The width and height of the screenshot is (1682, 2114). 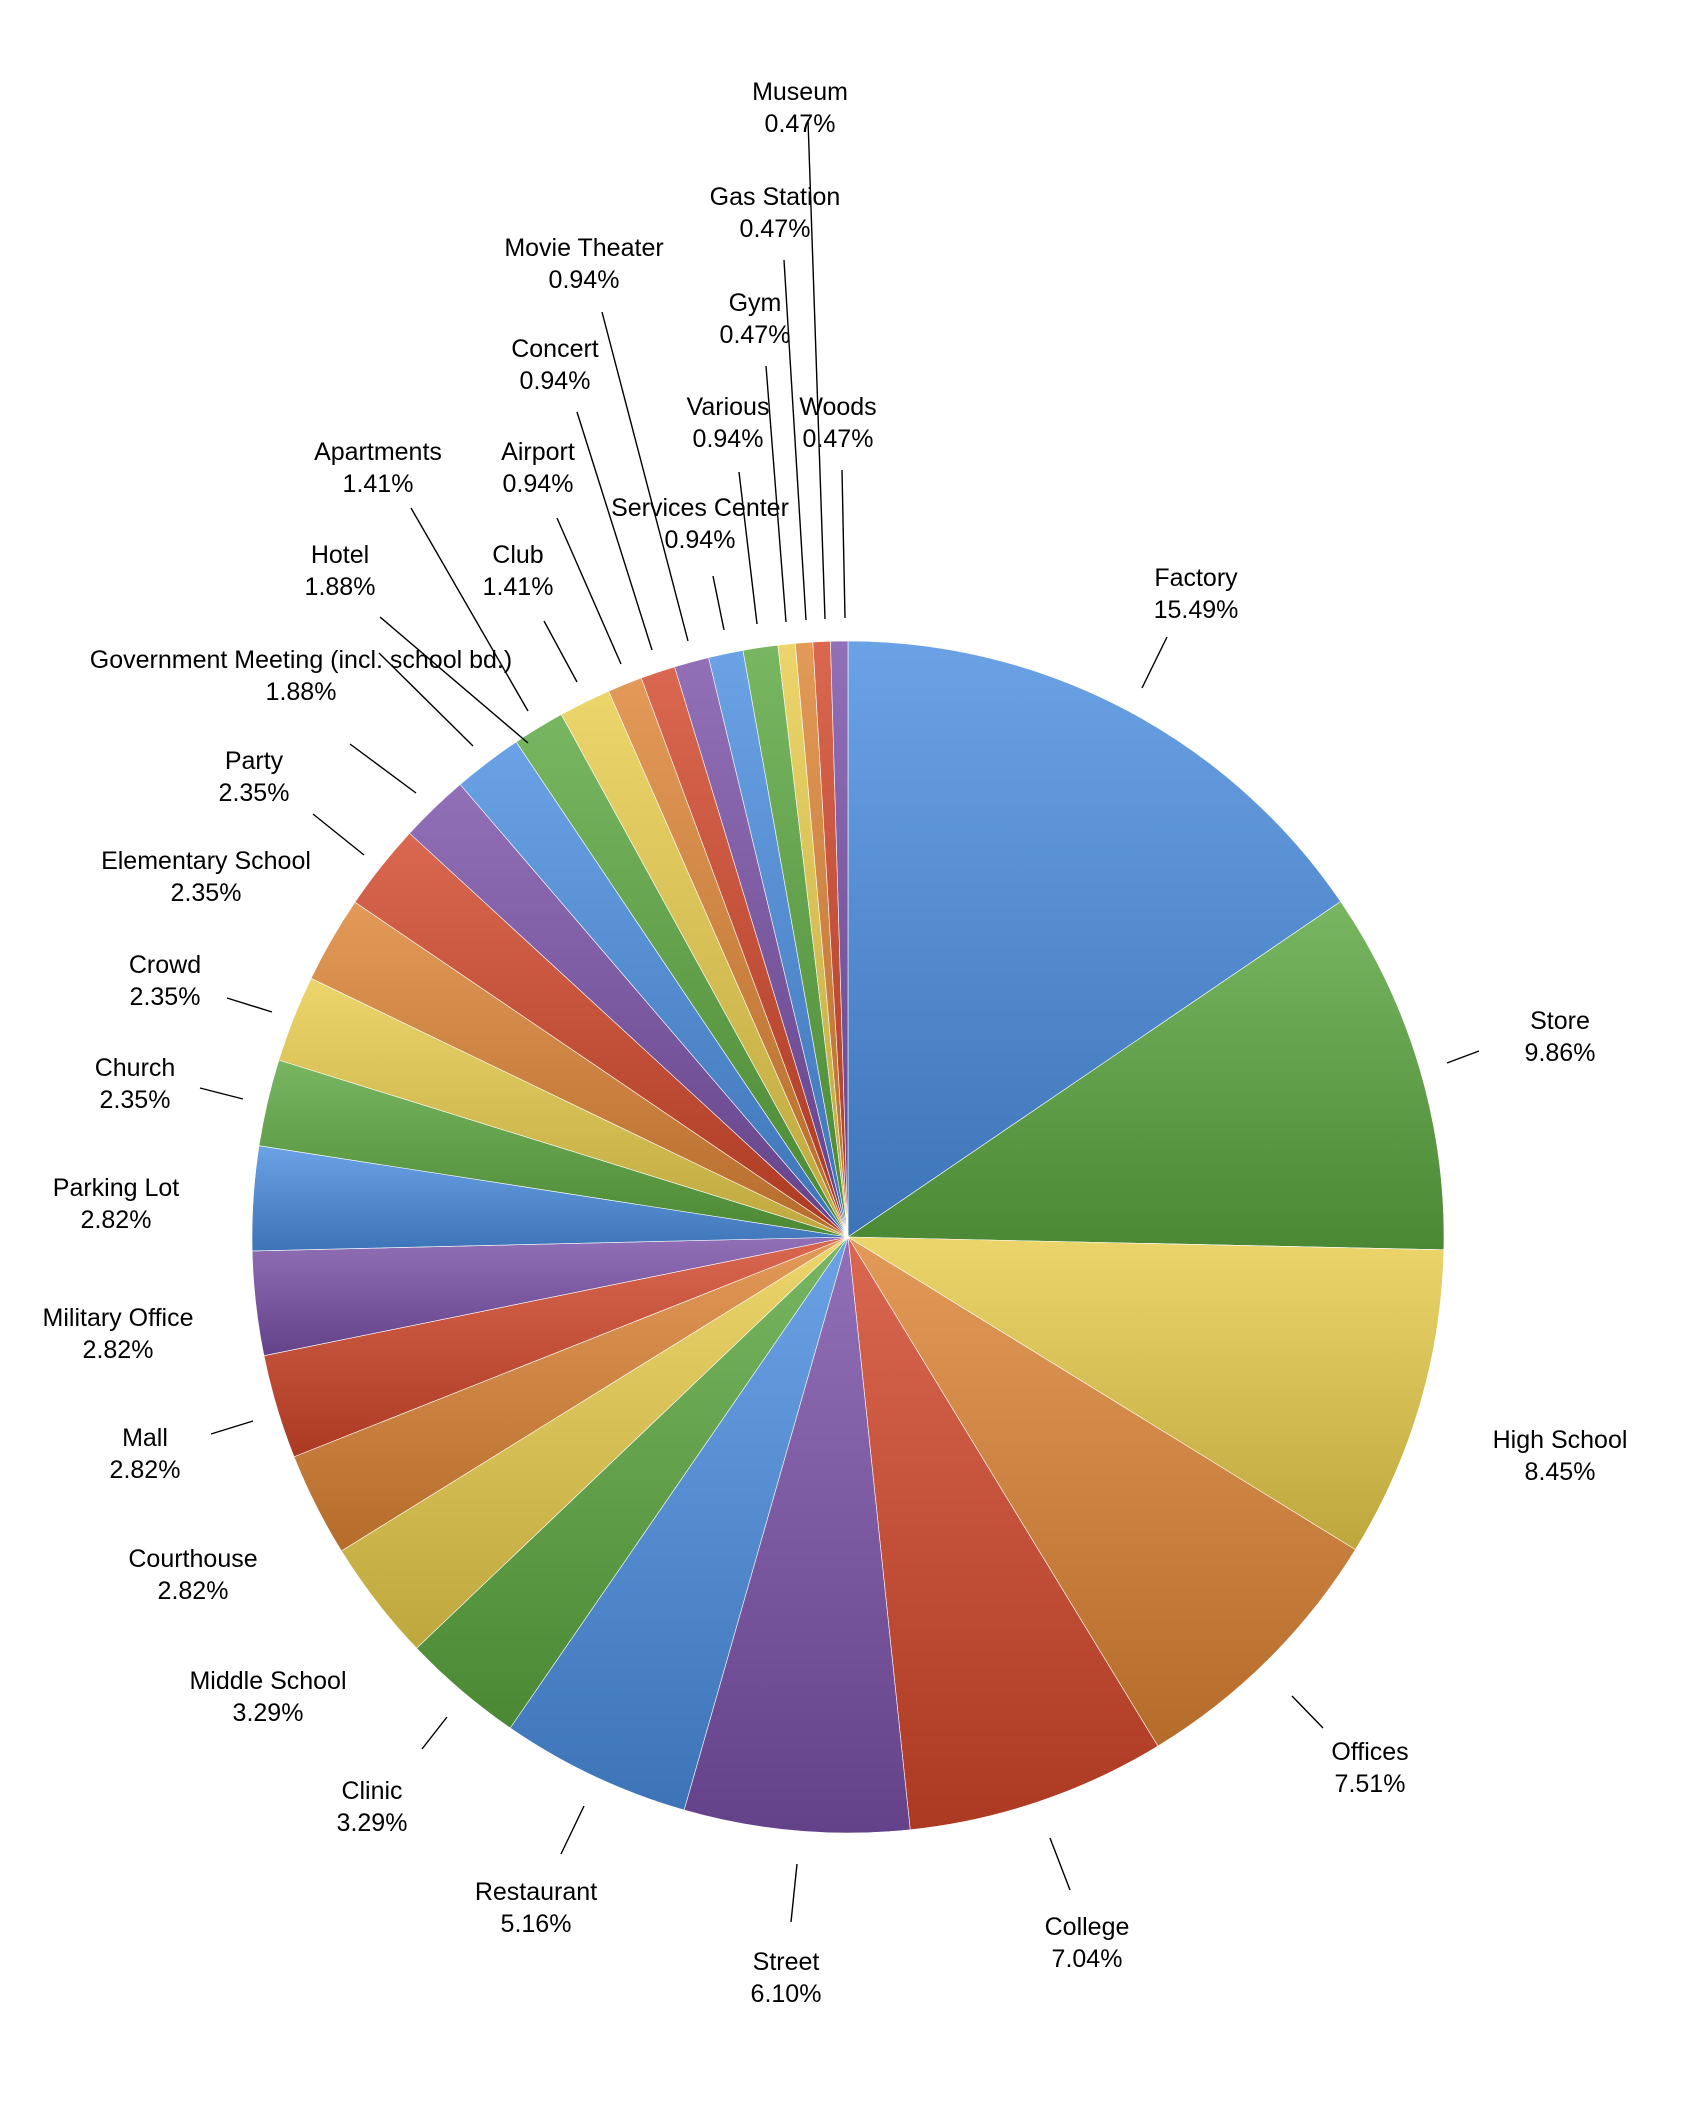 I want to click on pie-slice-high-school, so click(x=1145, y=1393).